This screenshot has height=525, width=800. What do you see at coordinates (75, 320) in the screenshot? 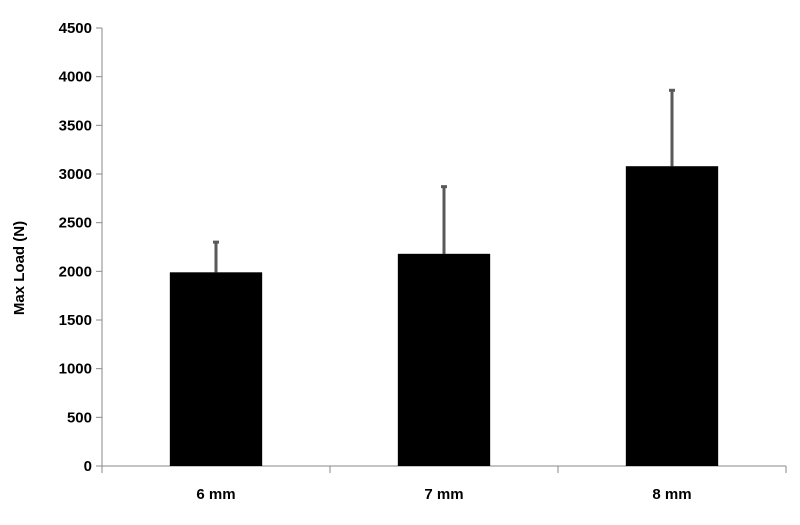
I see `y-tick-label: 1500` at bounding box center [75, 320].